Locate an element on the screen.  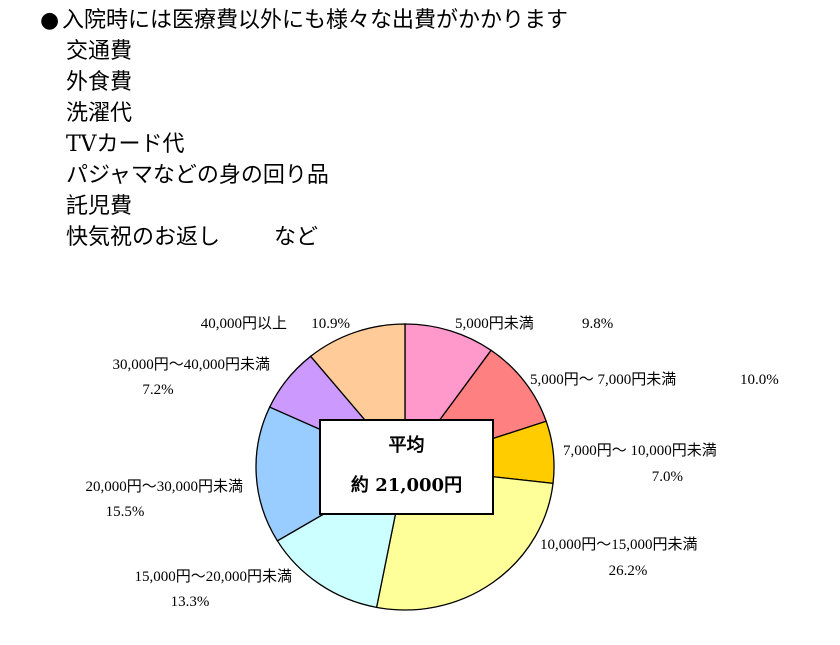
slice-label-7: 40,000円以上 is located at coordinates (244, 323).